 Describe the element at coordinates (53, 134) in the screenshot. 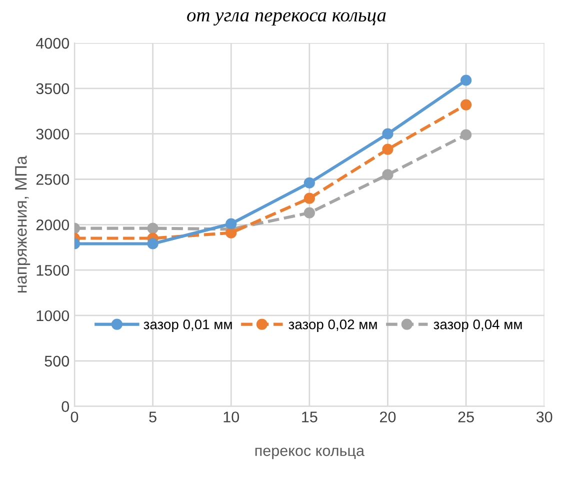

I see `y-tick-label: 3000` at that location.